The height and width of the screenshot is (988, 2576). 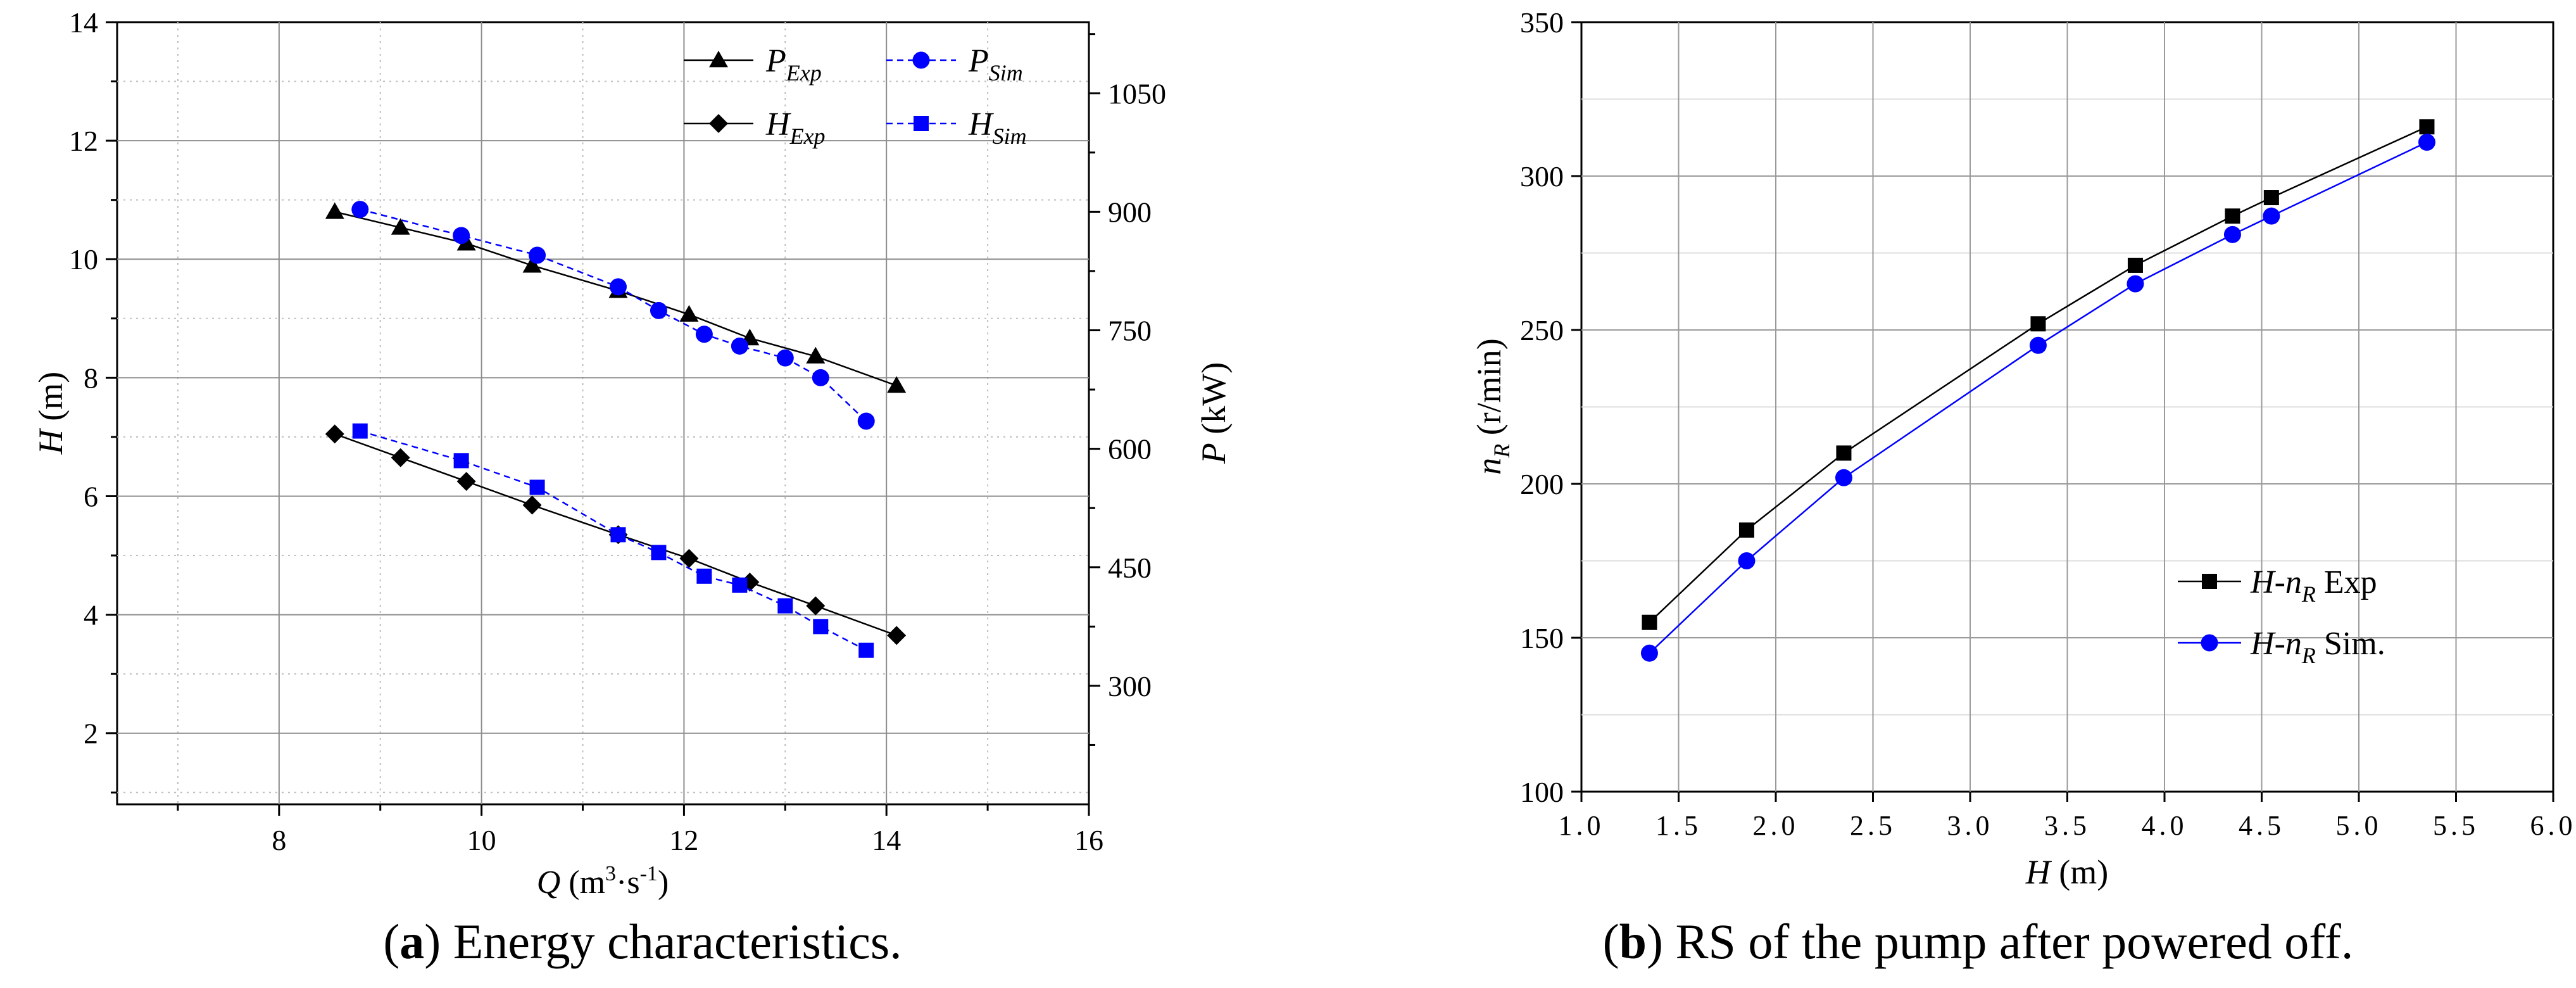 I want to click on legend: PExp PSim HExp HSim, so click(x=855, y=96).